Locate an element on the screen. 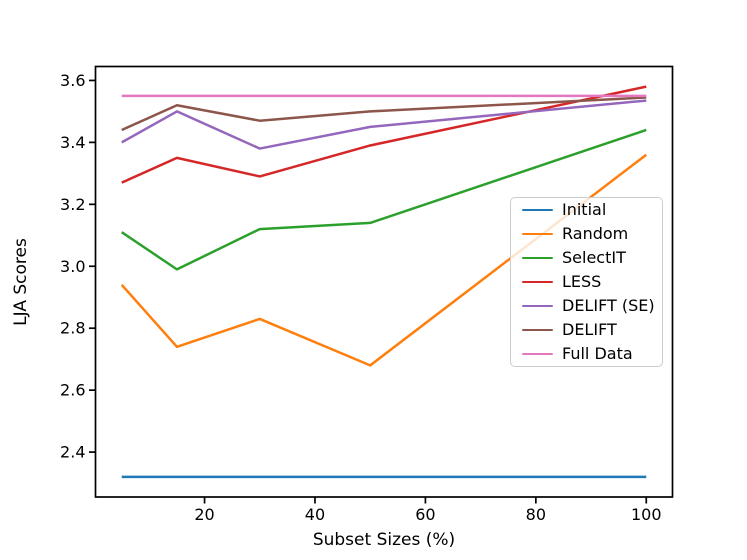 Image resolution: width=747 pixels, height=560 pixels. series-line-delift-se is located at coordinates (384, 124).